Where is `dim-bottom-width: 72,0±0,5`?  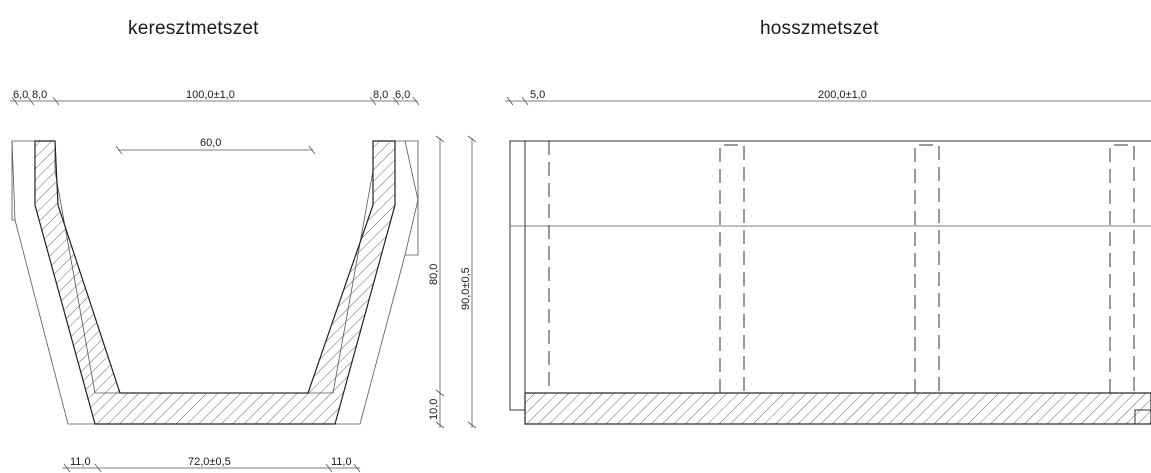
dim-bottom-width: 72,0±0,5 is located at coordinates (209, 462).